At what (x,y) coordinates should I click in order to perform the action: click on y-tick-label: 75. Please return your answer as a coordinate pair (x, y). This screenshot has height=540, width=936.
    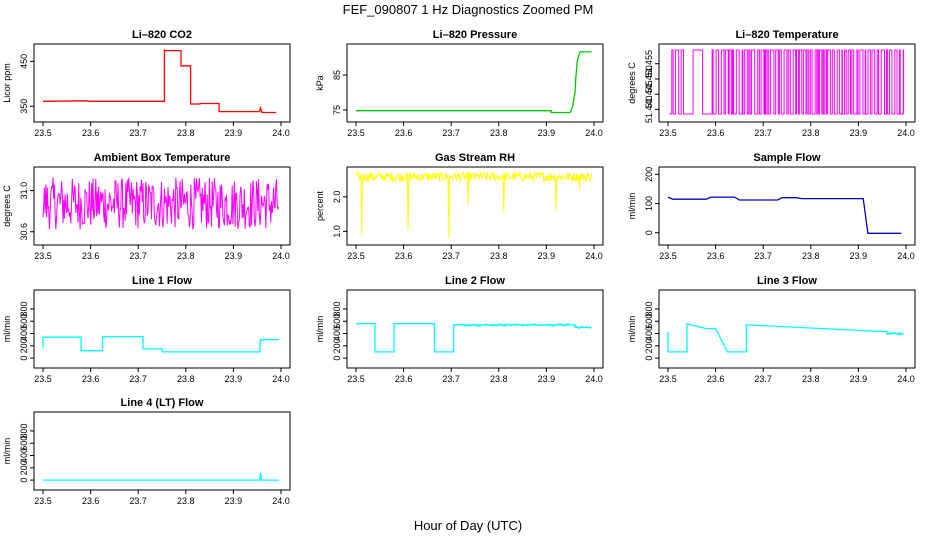
    Looking at the image, I should click on (337, 110).